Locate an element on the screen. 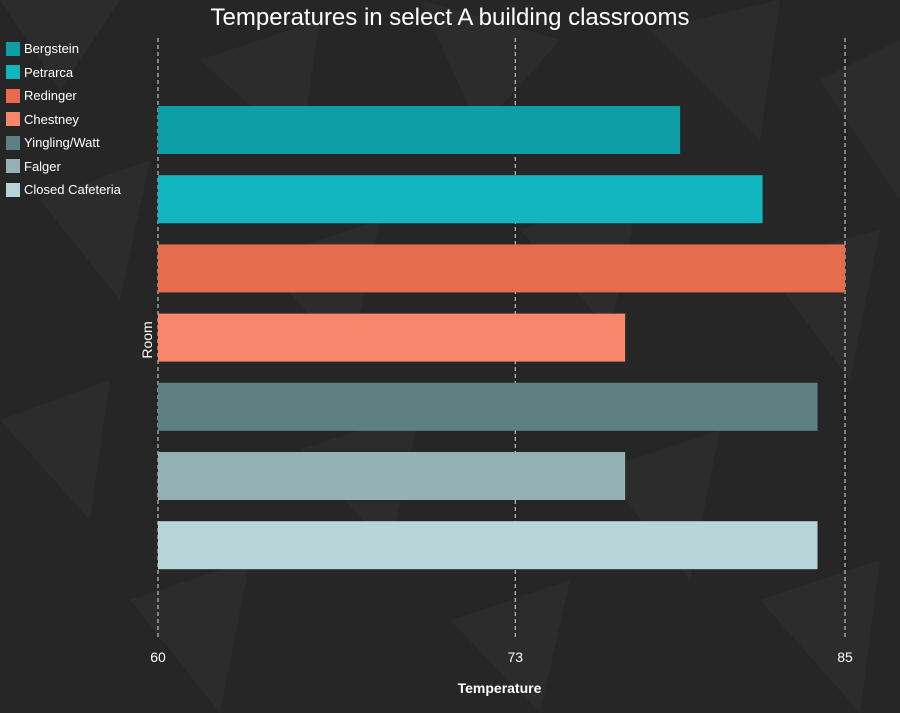  x-tick-label: 73 is located at coordinates (515, 657).